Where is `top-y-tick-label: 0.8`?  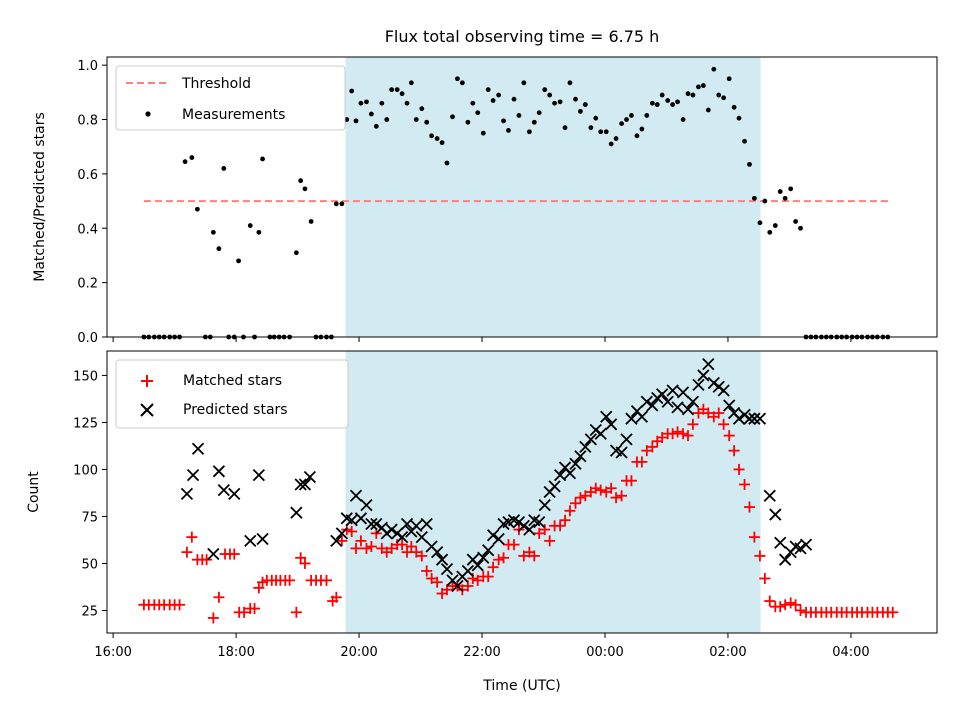
top-y-tick-label: 0.8 is located at coordinates (87, 121).